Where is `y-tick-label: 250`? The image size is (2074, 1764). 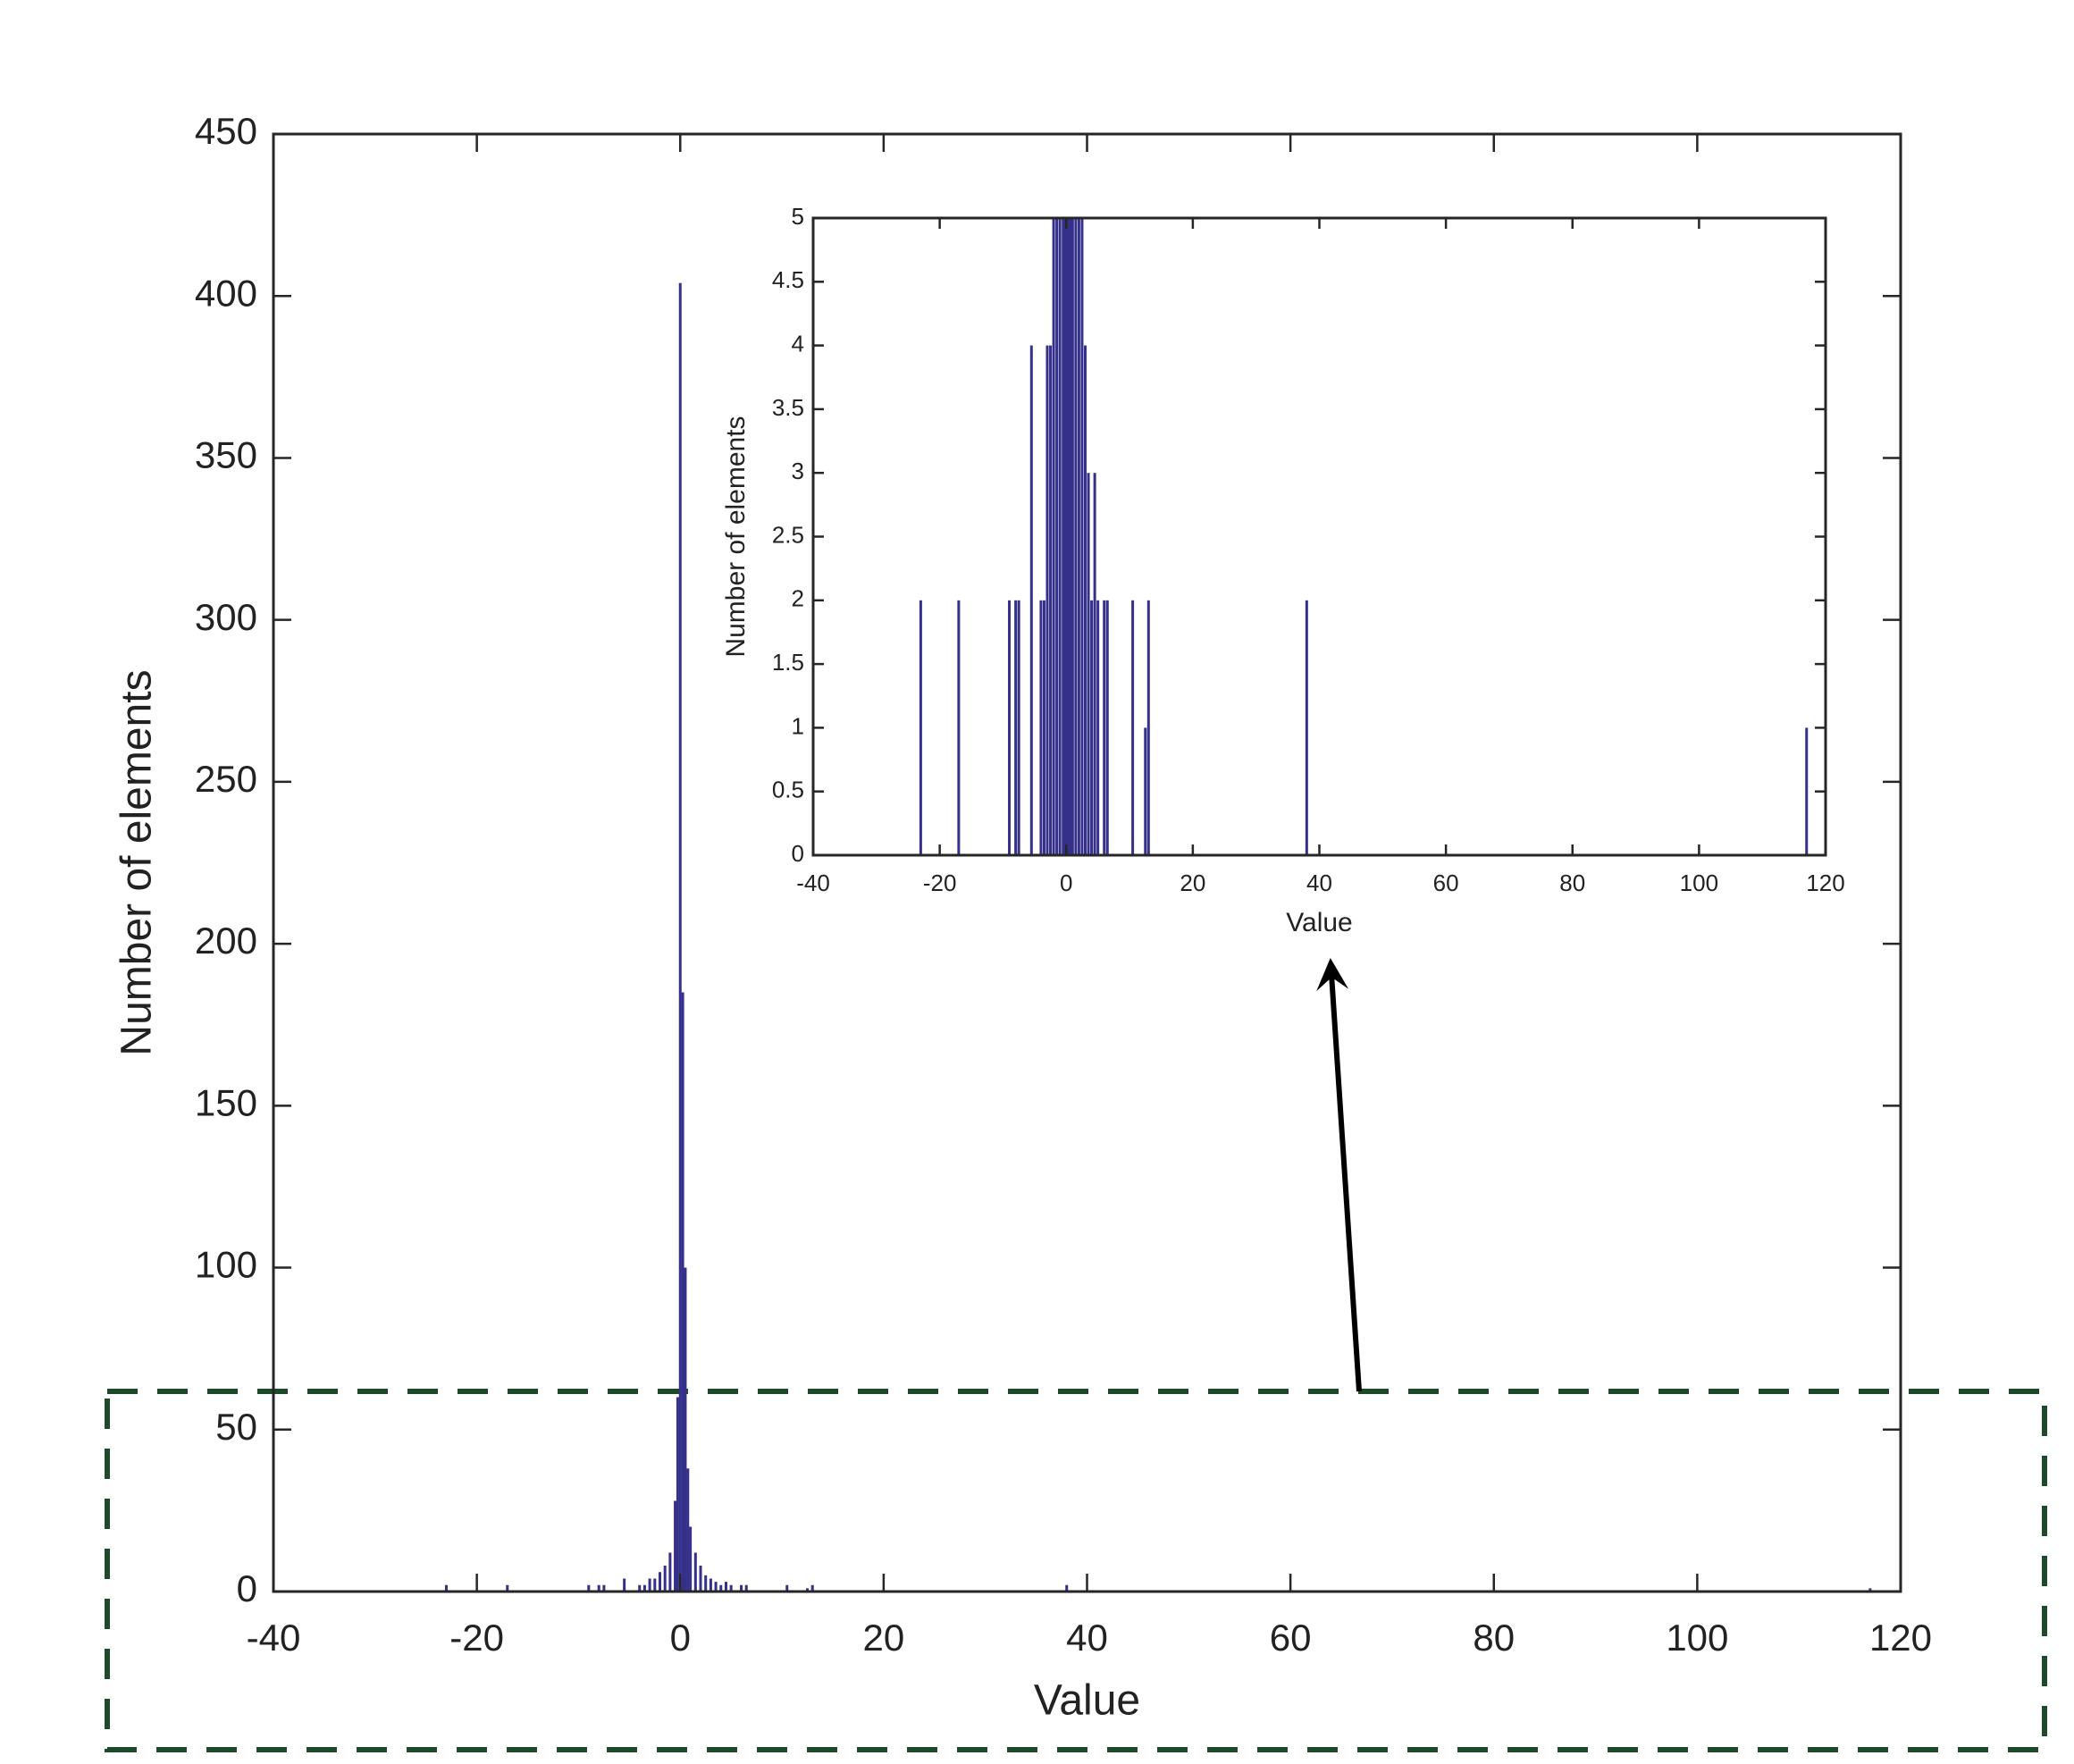
y-tick-label: 250 is located at coordinates (226, 779).